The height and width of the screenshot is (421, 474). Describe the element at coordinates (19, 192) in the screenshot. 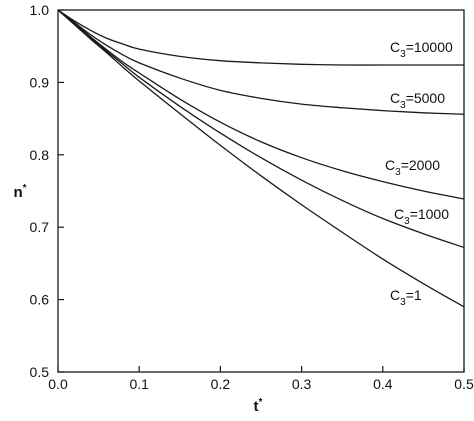

I see `y-axis-title: n*` at that location.